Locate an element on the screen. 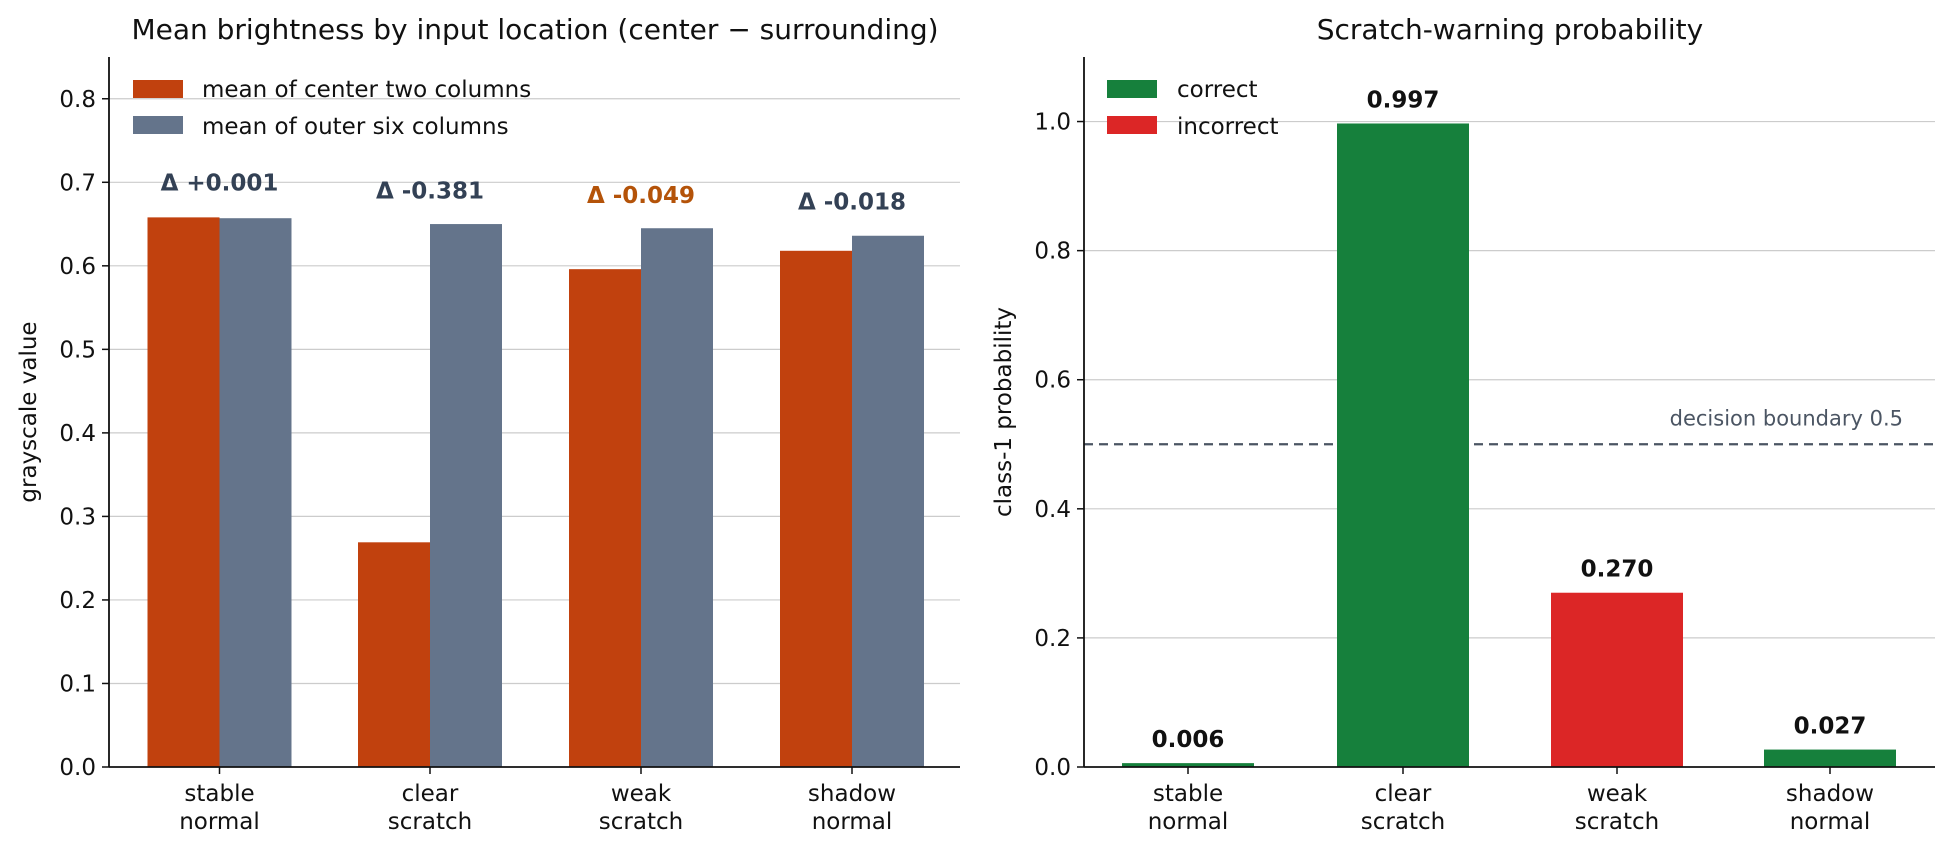 This screenshot has width=1951, height=853. decision-boundary: decision boundary 0.5 is located at coordinates (1509, 426).